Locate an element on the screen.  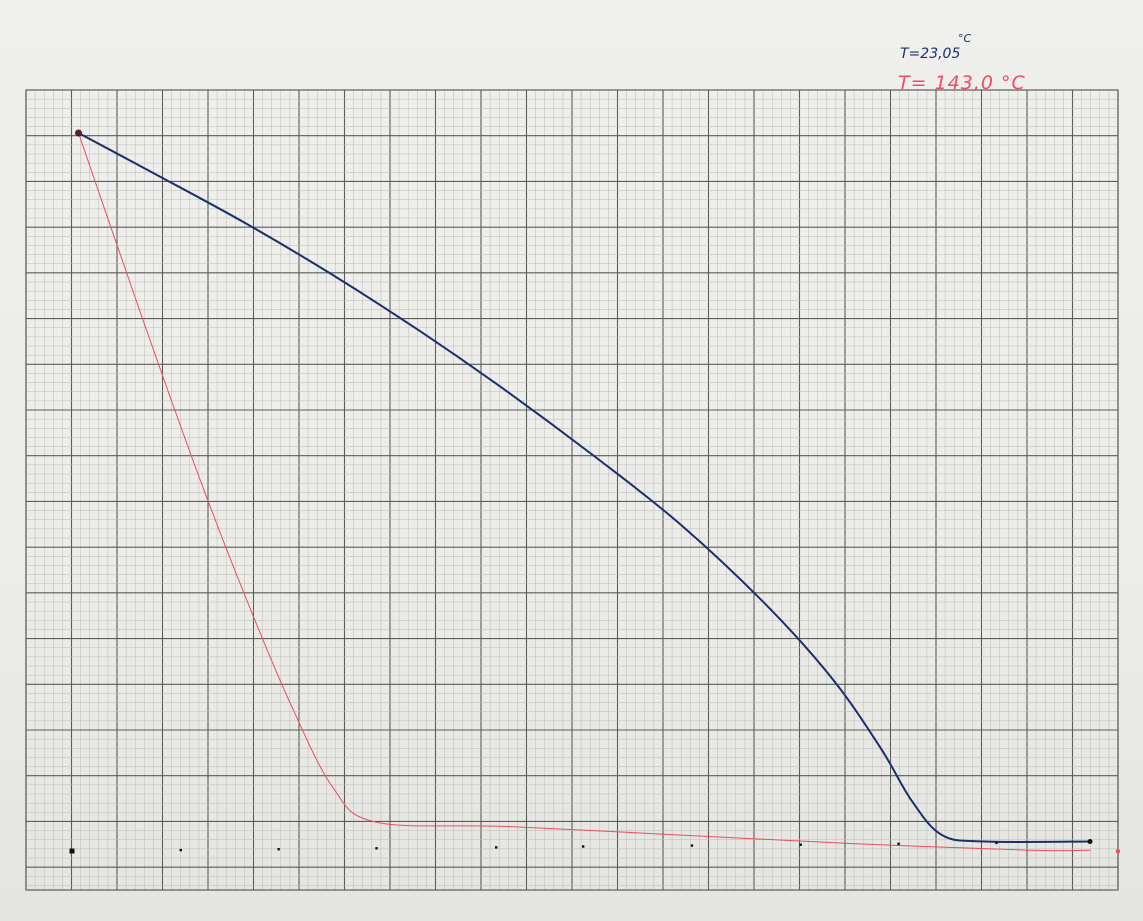
blue-temperature-unit: °C is located at coordinates (965, 38).